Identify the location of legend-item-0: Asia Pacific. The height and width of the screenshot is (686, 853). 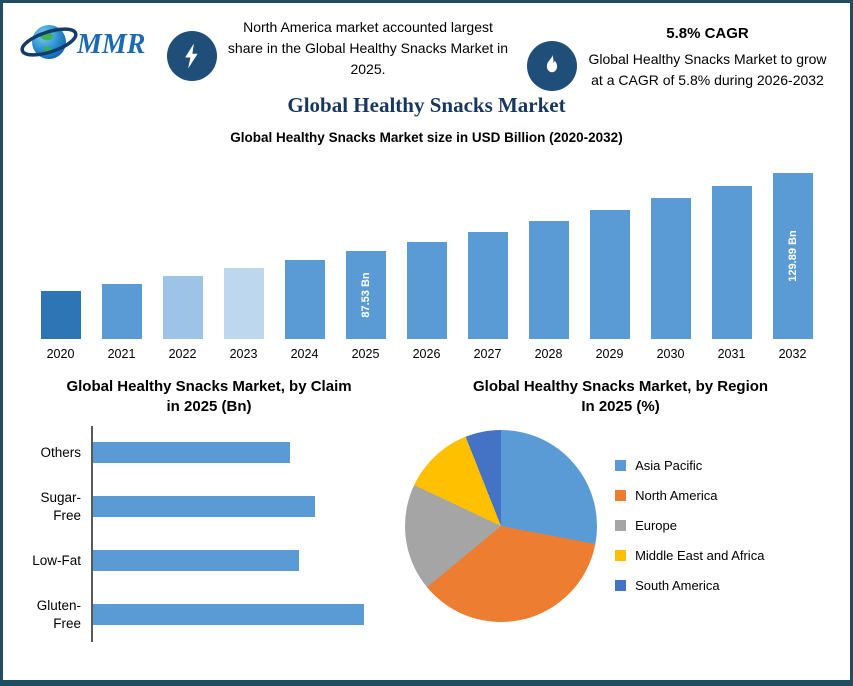
(689, 465).